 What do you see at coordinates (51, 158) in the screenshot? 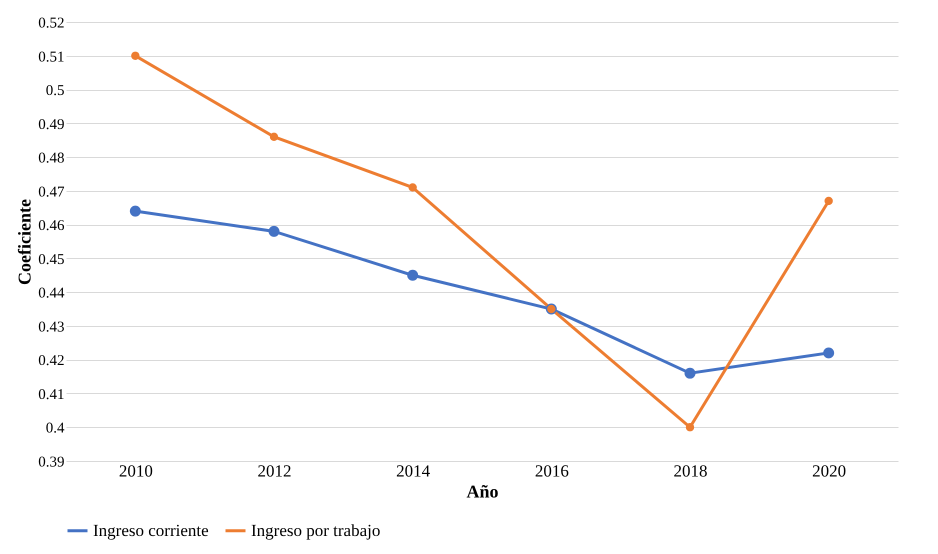
I see `y-tick-label: 0.48` at bounding box center [51, 158].